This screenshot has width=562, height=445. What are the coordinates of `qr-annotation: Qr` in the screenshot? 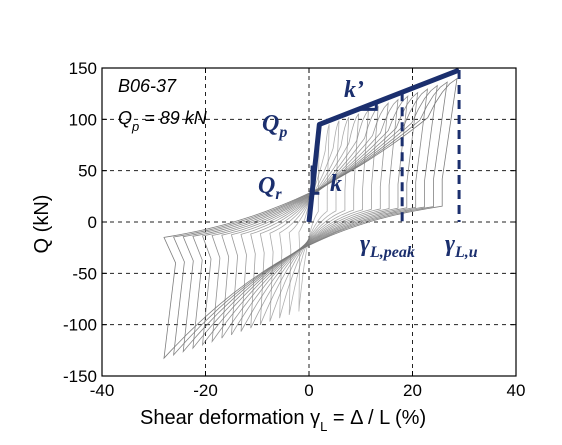 It's located at (270, 188).